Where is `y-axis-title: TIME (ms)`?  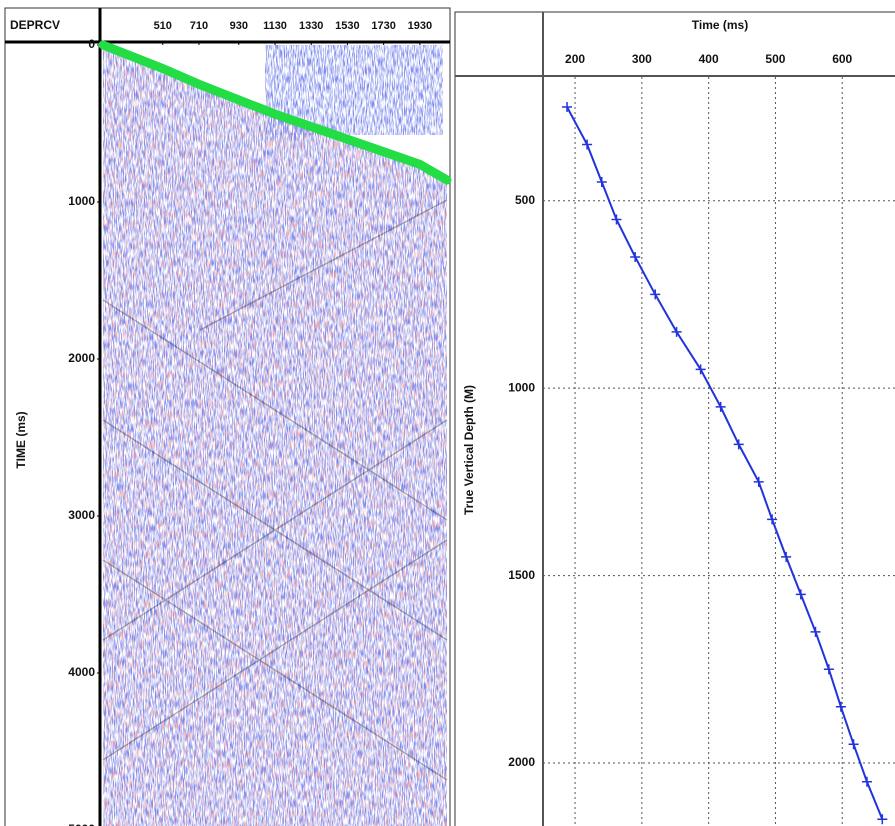
y-axis-title: TIME (ms) is located at coordinates (21, 439).